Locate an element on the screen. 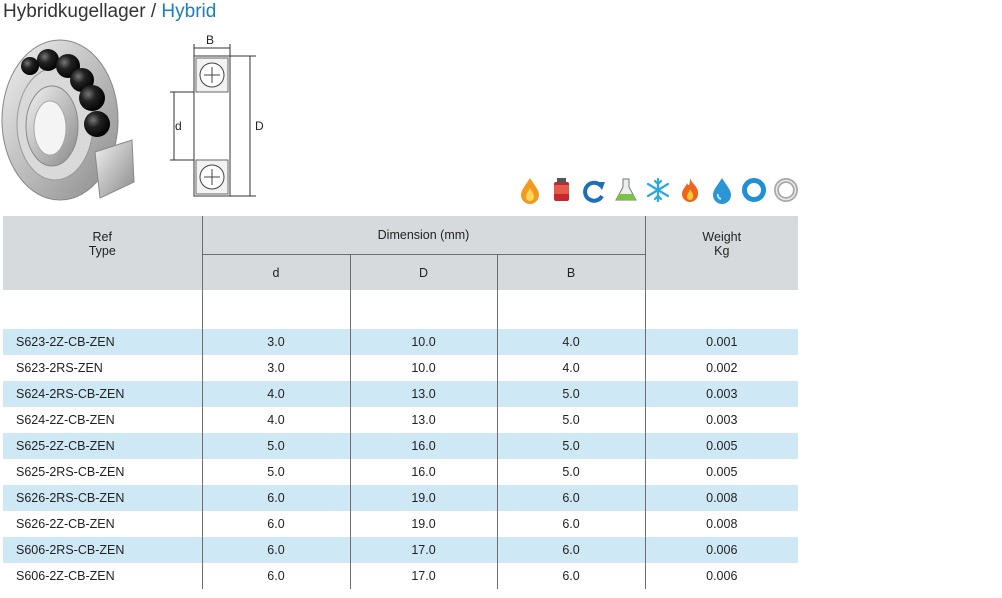 This screenshot has width=1002, height=598. cell-ref: S625-2RS-CB-ZEN is located at coordinates (102, 472).